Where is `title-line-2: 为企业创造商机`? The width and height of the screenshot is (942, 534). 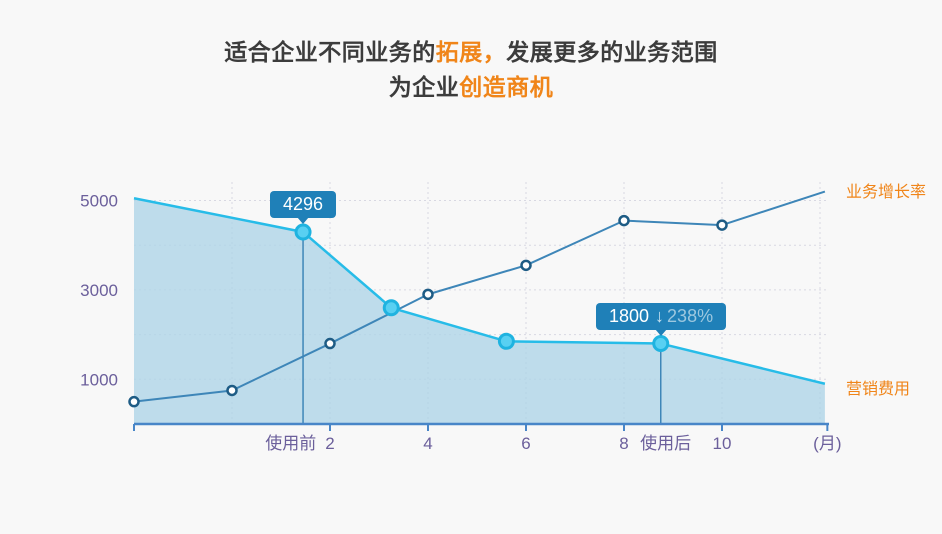 title-line-2: 为企业创造商机 is located at coordinates (471, 87).